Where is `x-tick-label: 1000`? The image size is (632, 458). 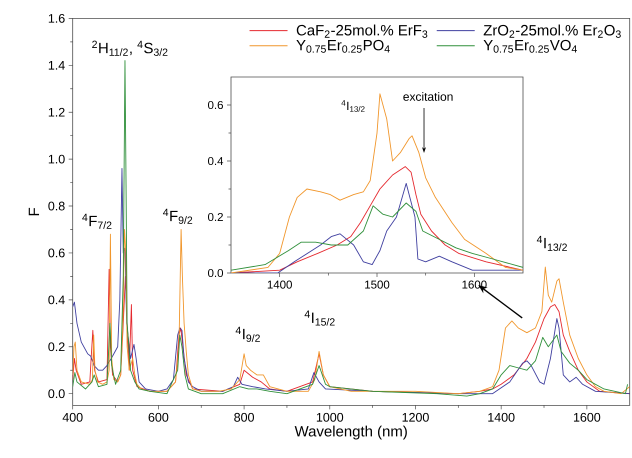
x-tick-label: 1000 is located at coordinates (330, 417).